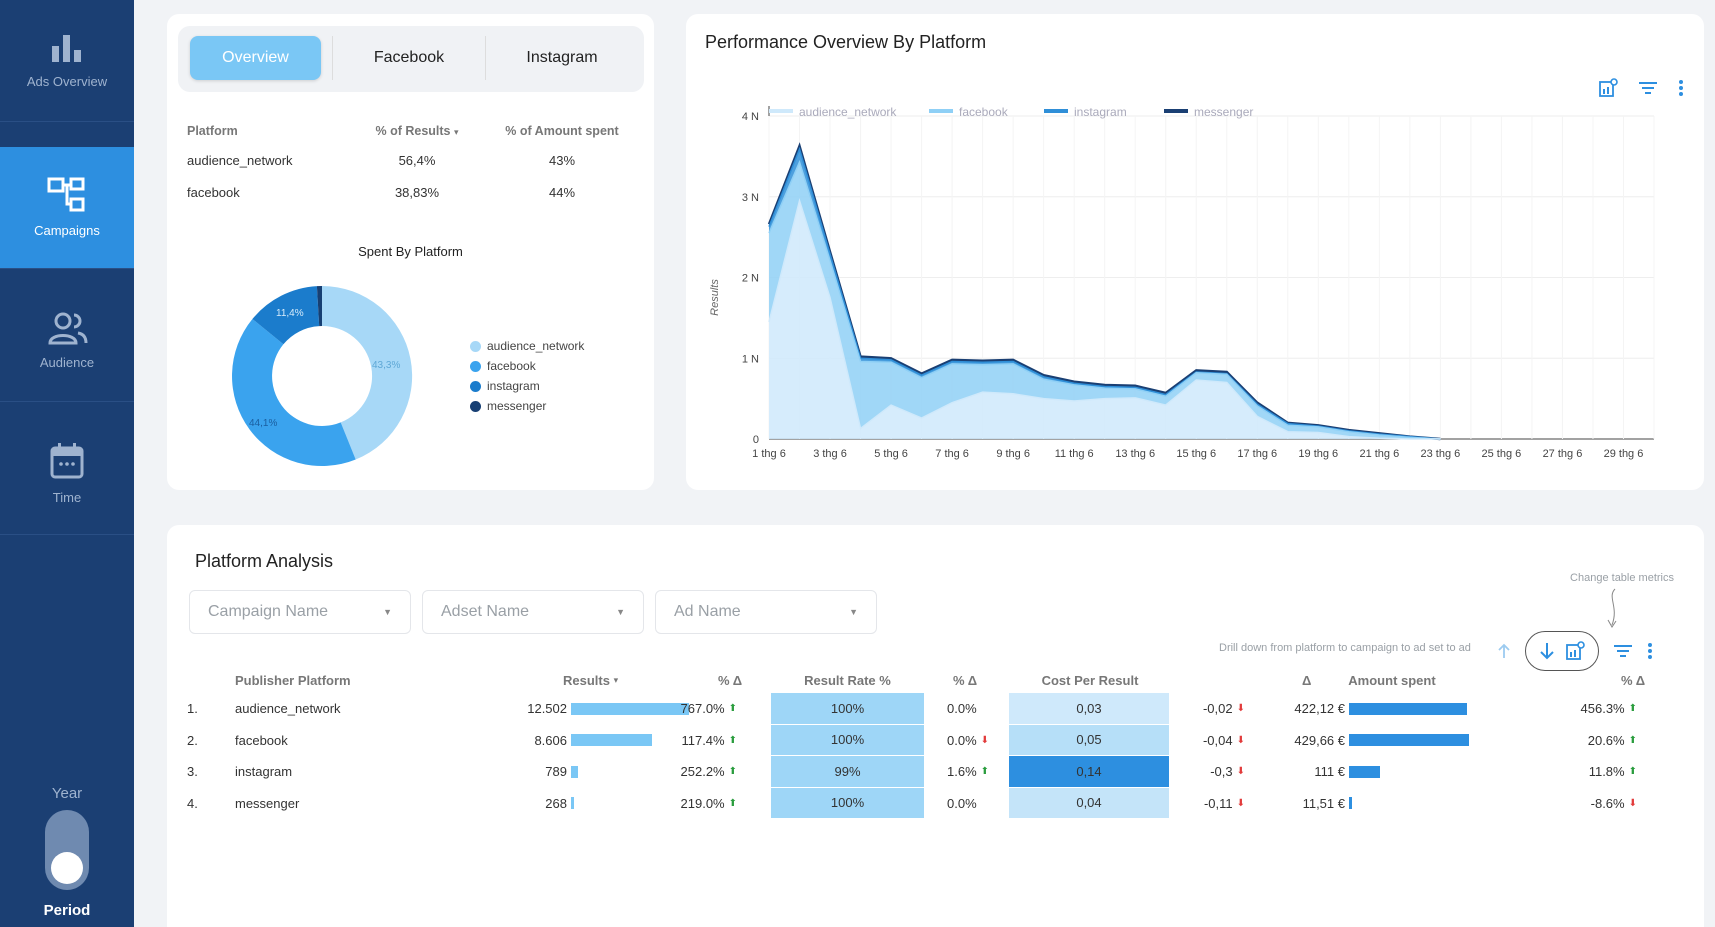 This screenshot has width=1715, height=927. Describe the element at coordinates (255, 58) in the screenshot. I see `tab-overview: Overview` at that location.